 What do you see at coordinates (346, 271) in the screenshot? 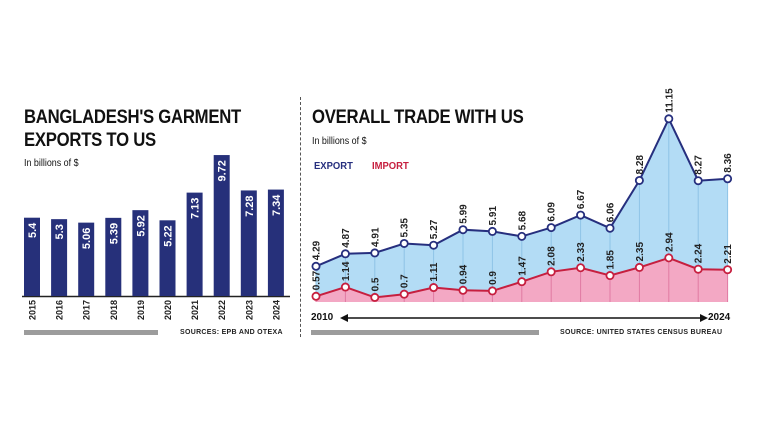
I see `import-value-label: 1.14` at bounding box center [346, 271].